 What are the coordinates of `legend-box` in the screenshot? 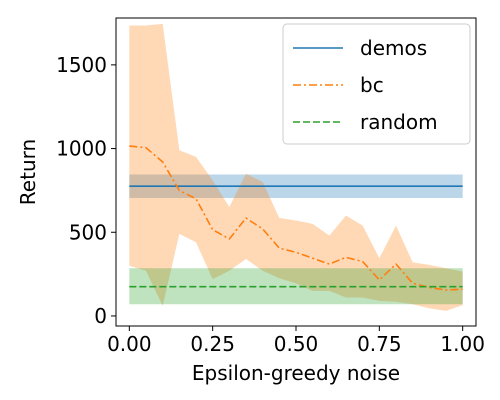 It's located at (376, 84).